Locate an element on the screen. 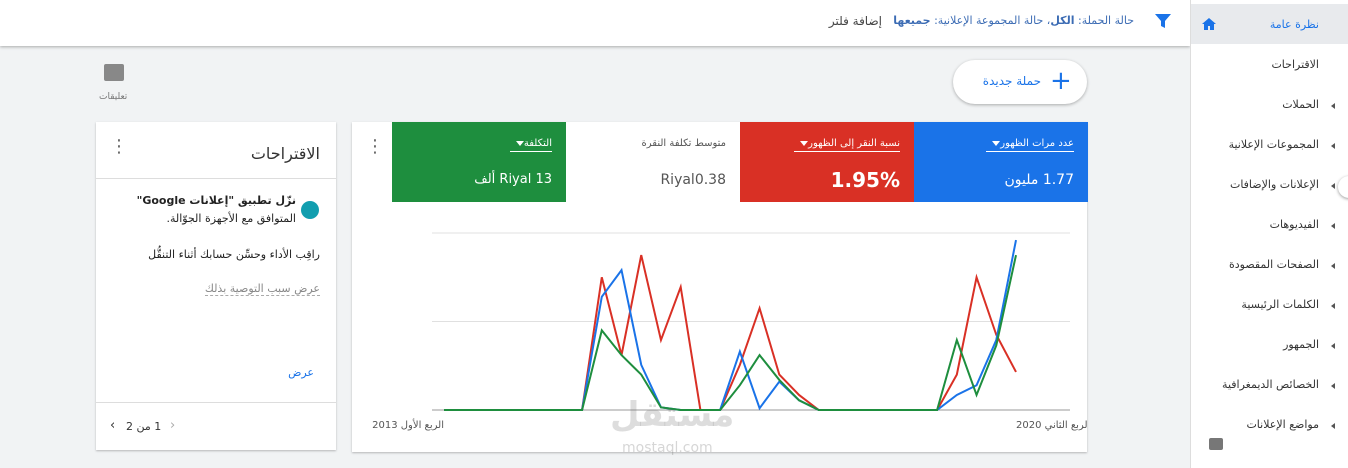 Image resolution: width=1348 pixels, height=468 pixels. metric-label: نسبة النقر إلى الظهور is located at coordinates (847, 145).